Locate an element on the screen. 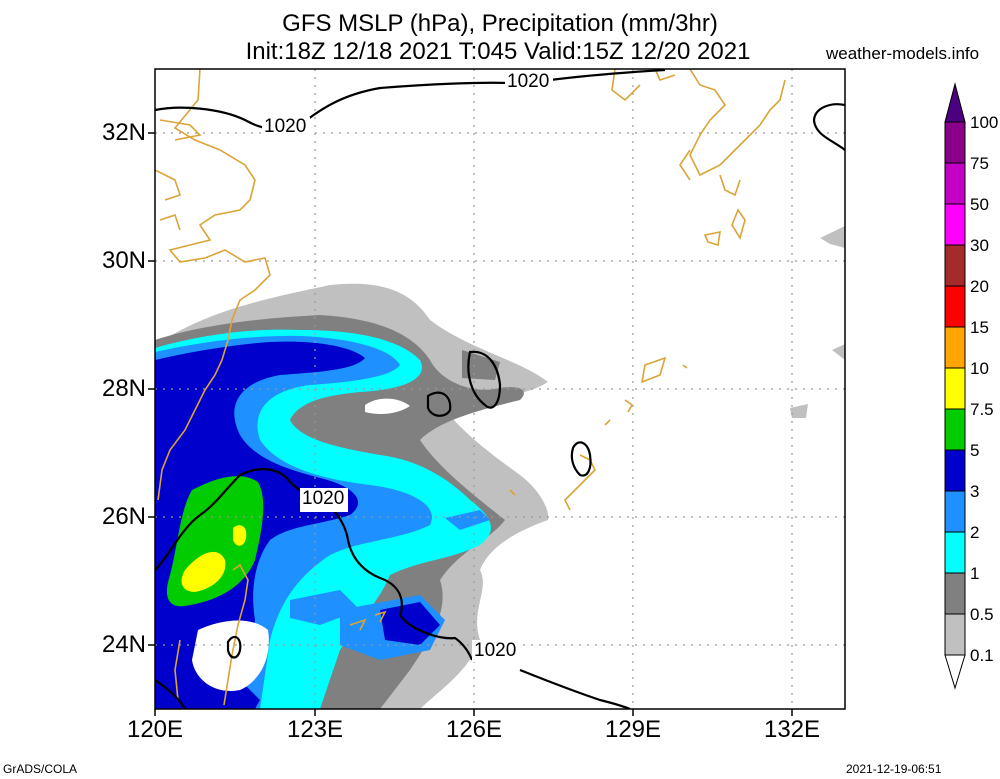  colorbar-label: 15 is located at coordinates (979, 327).